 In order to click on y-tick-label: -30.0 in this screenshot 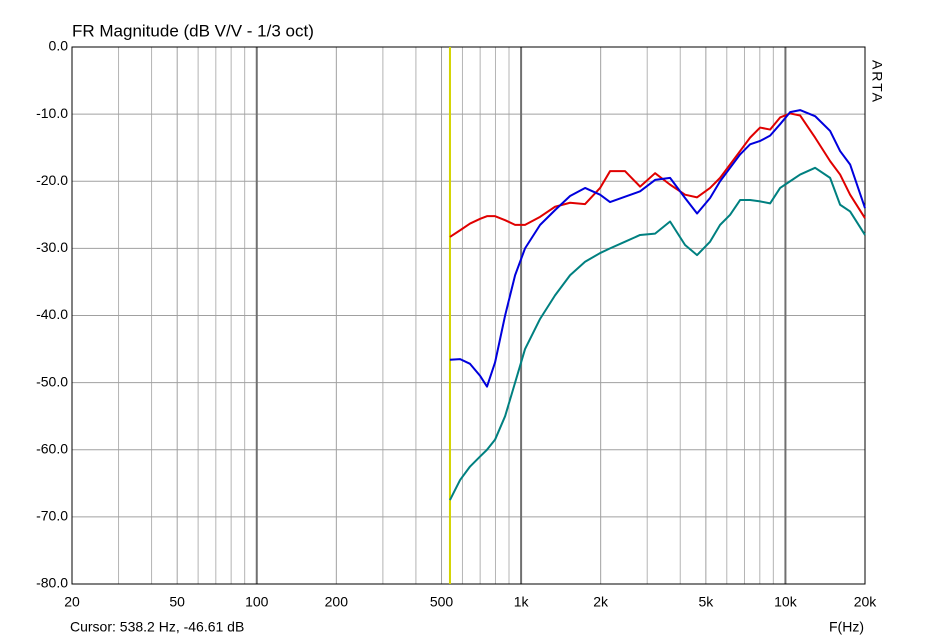, I will do `click(52, 247)`.